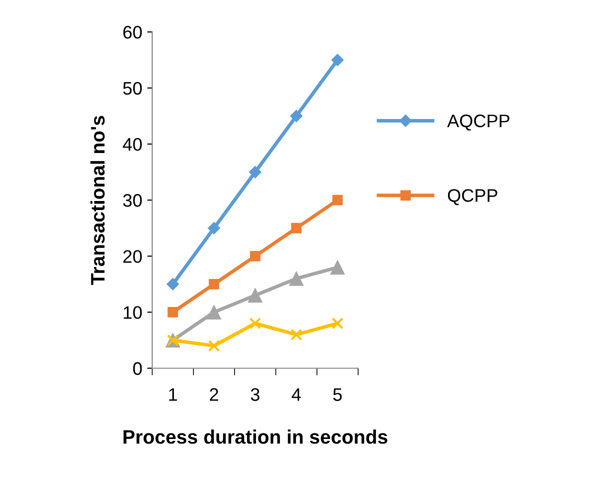  I want to click on y-tick-label: 30, so click(132, 200).